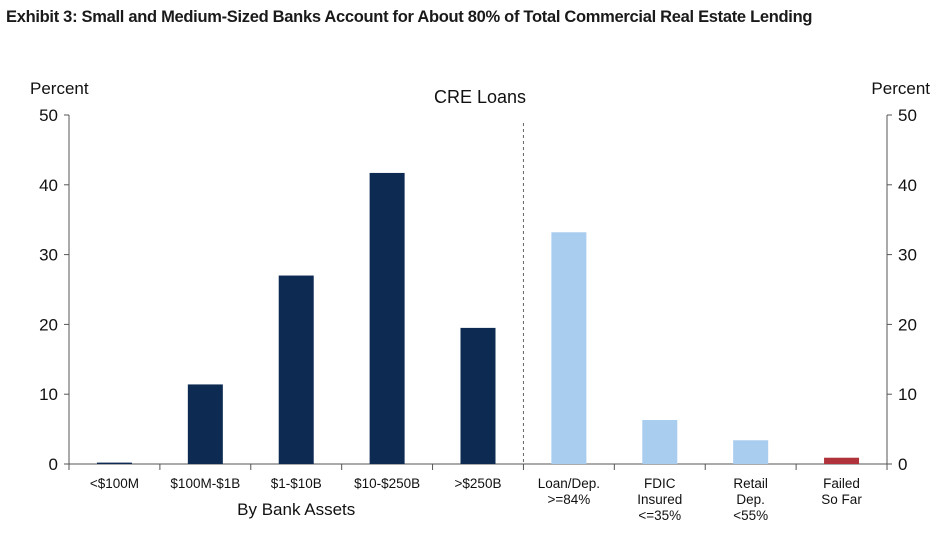  I want to click on y-tick-label-right: 50, so click(907, 115).